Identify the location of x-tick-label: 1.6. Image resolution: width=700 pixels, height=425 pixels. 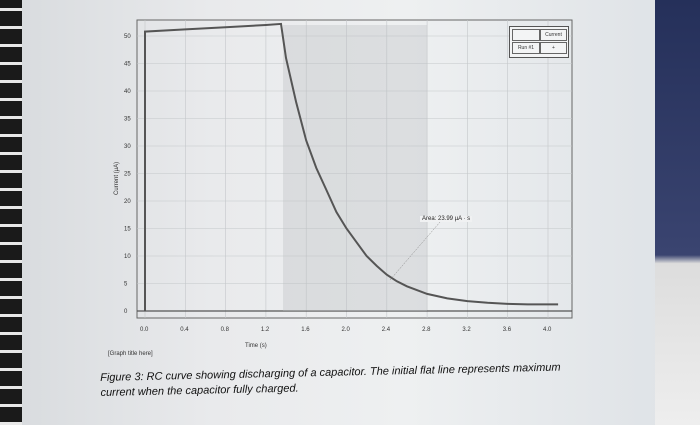
(305, 330).